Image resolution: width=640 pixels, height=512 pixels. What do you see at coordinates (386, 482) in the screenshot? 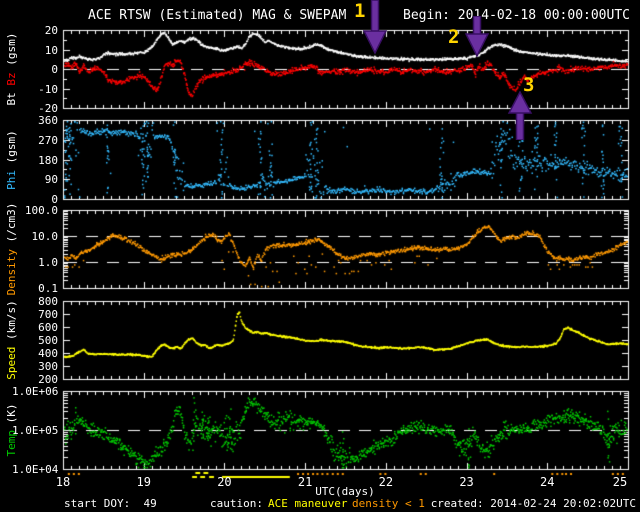
I see `x-tick-label: 22` at bounding box center [386, 482].